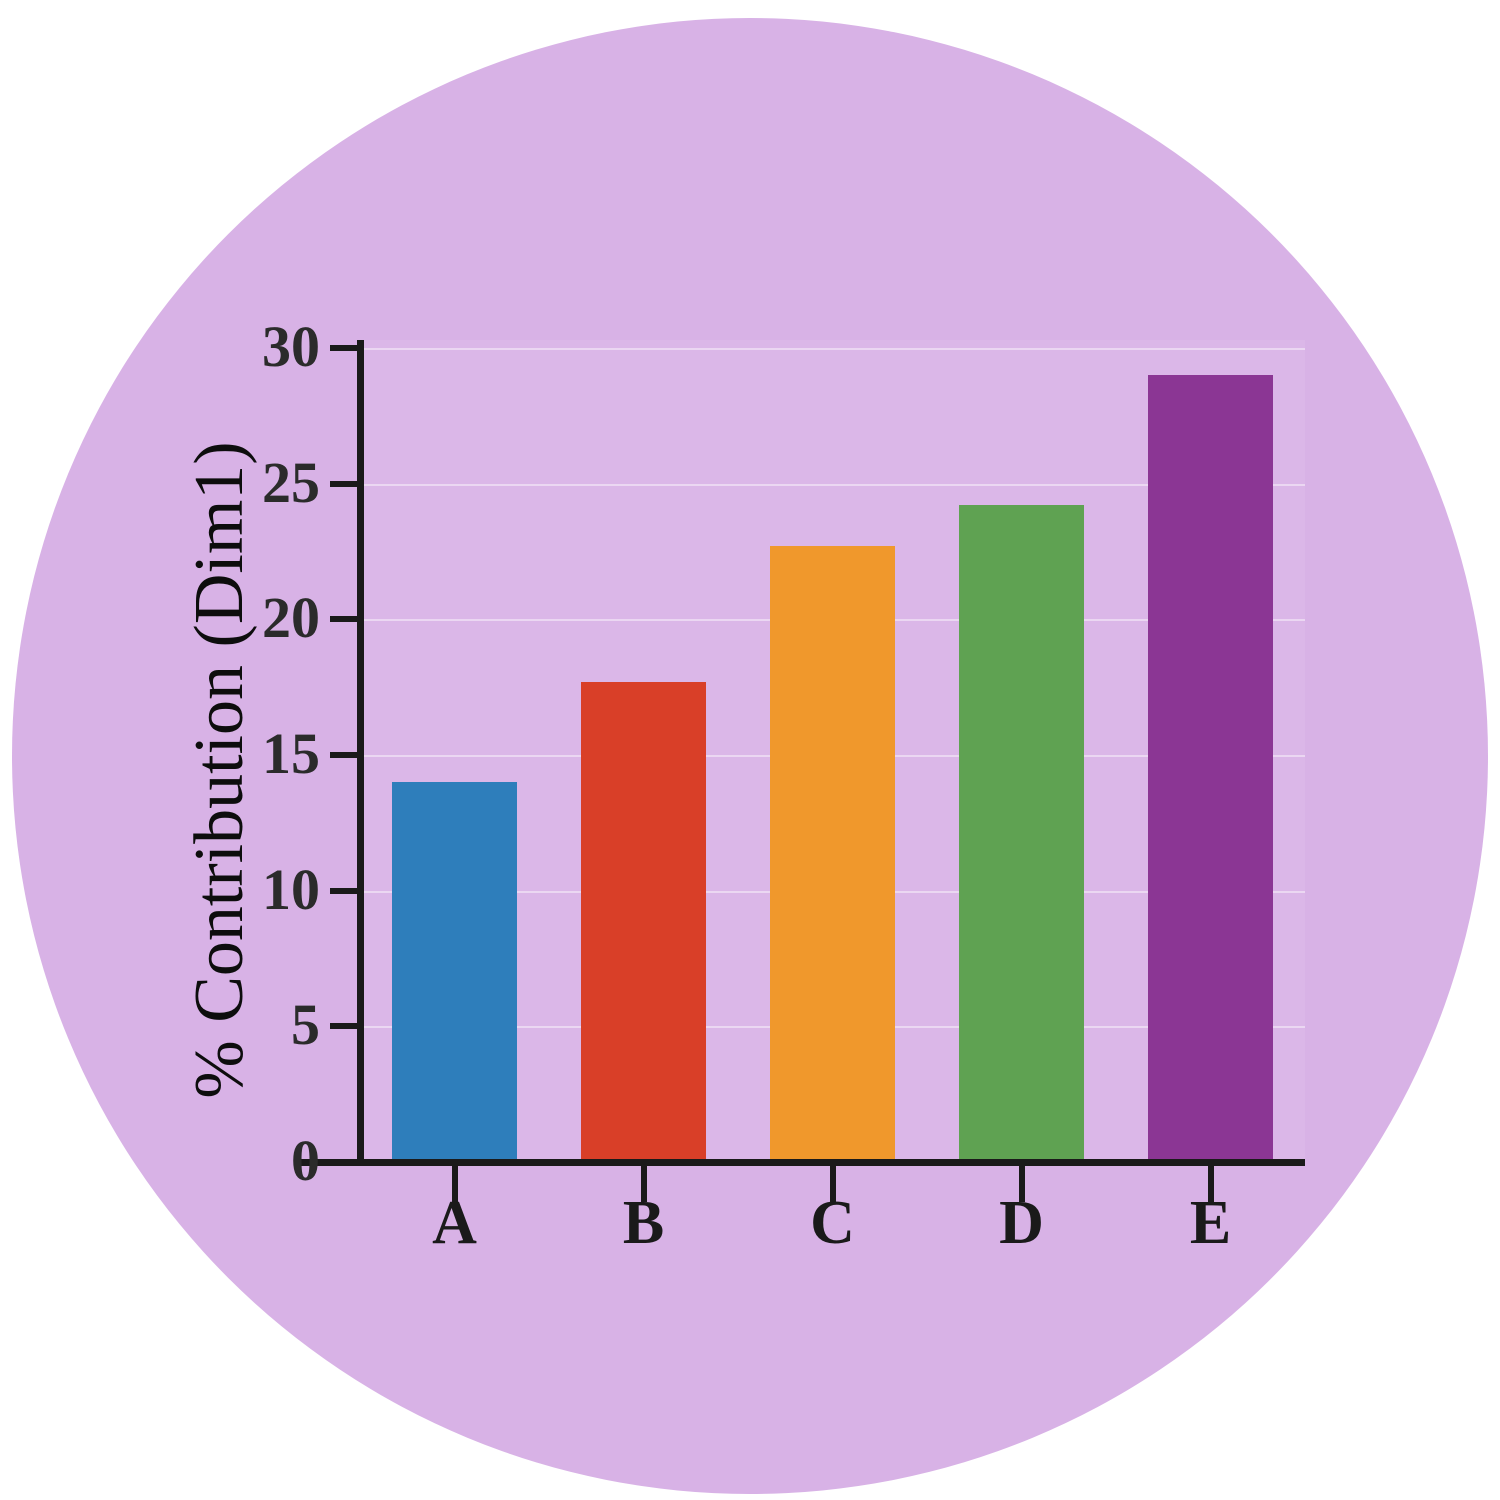 This screenshot has width=1500, height=1500. I want to click on bar-E, so click(1210, 768).